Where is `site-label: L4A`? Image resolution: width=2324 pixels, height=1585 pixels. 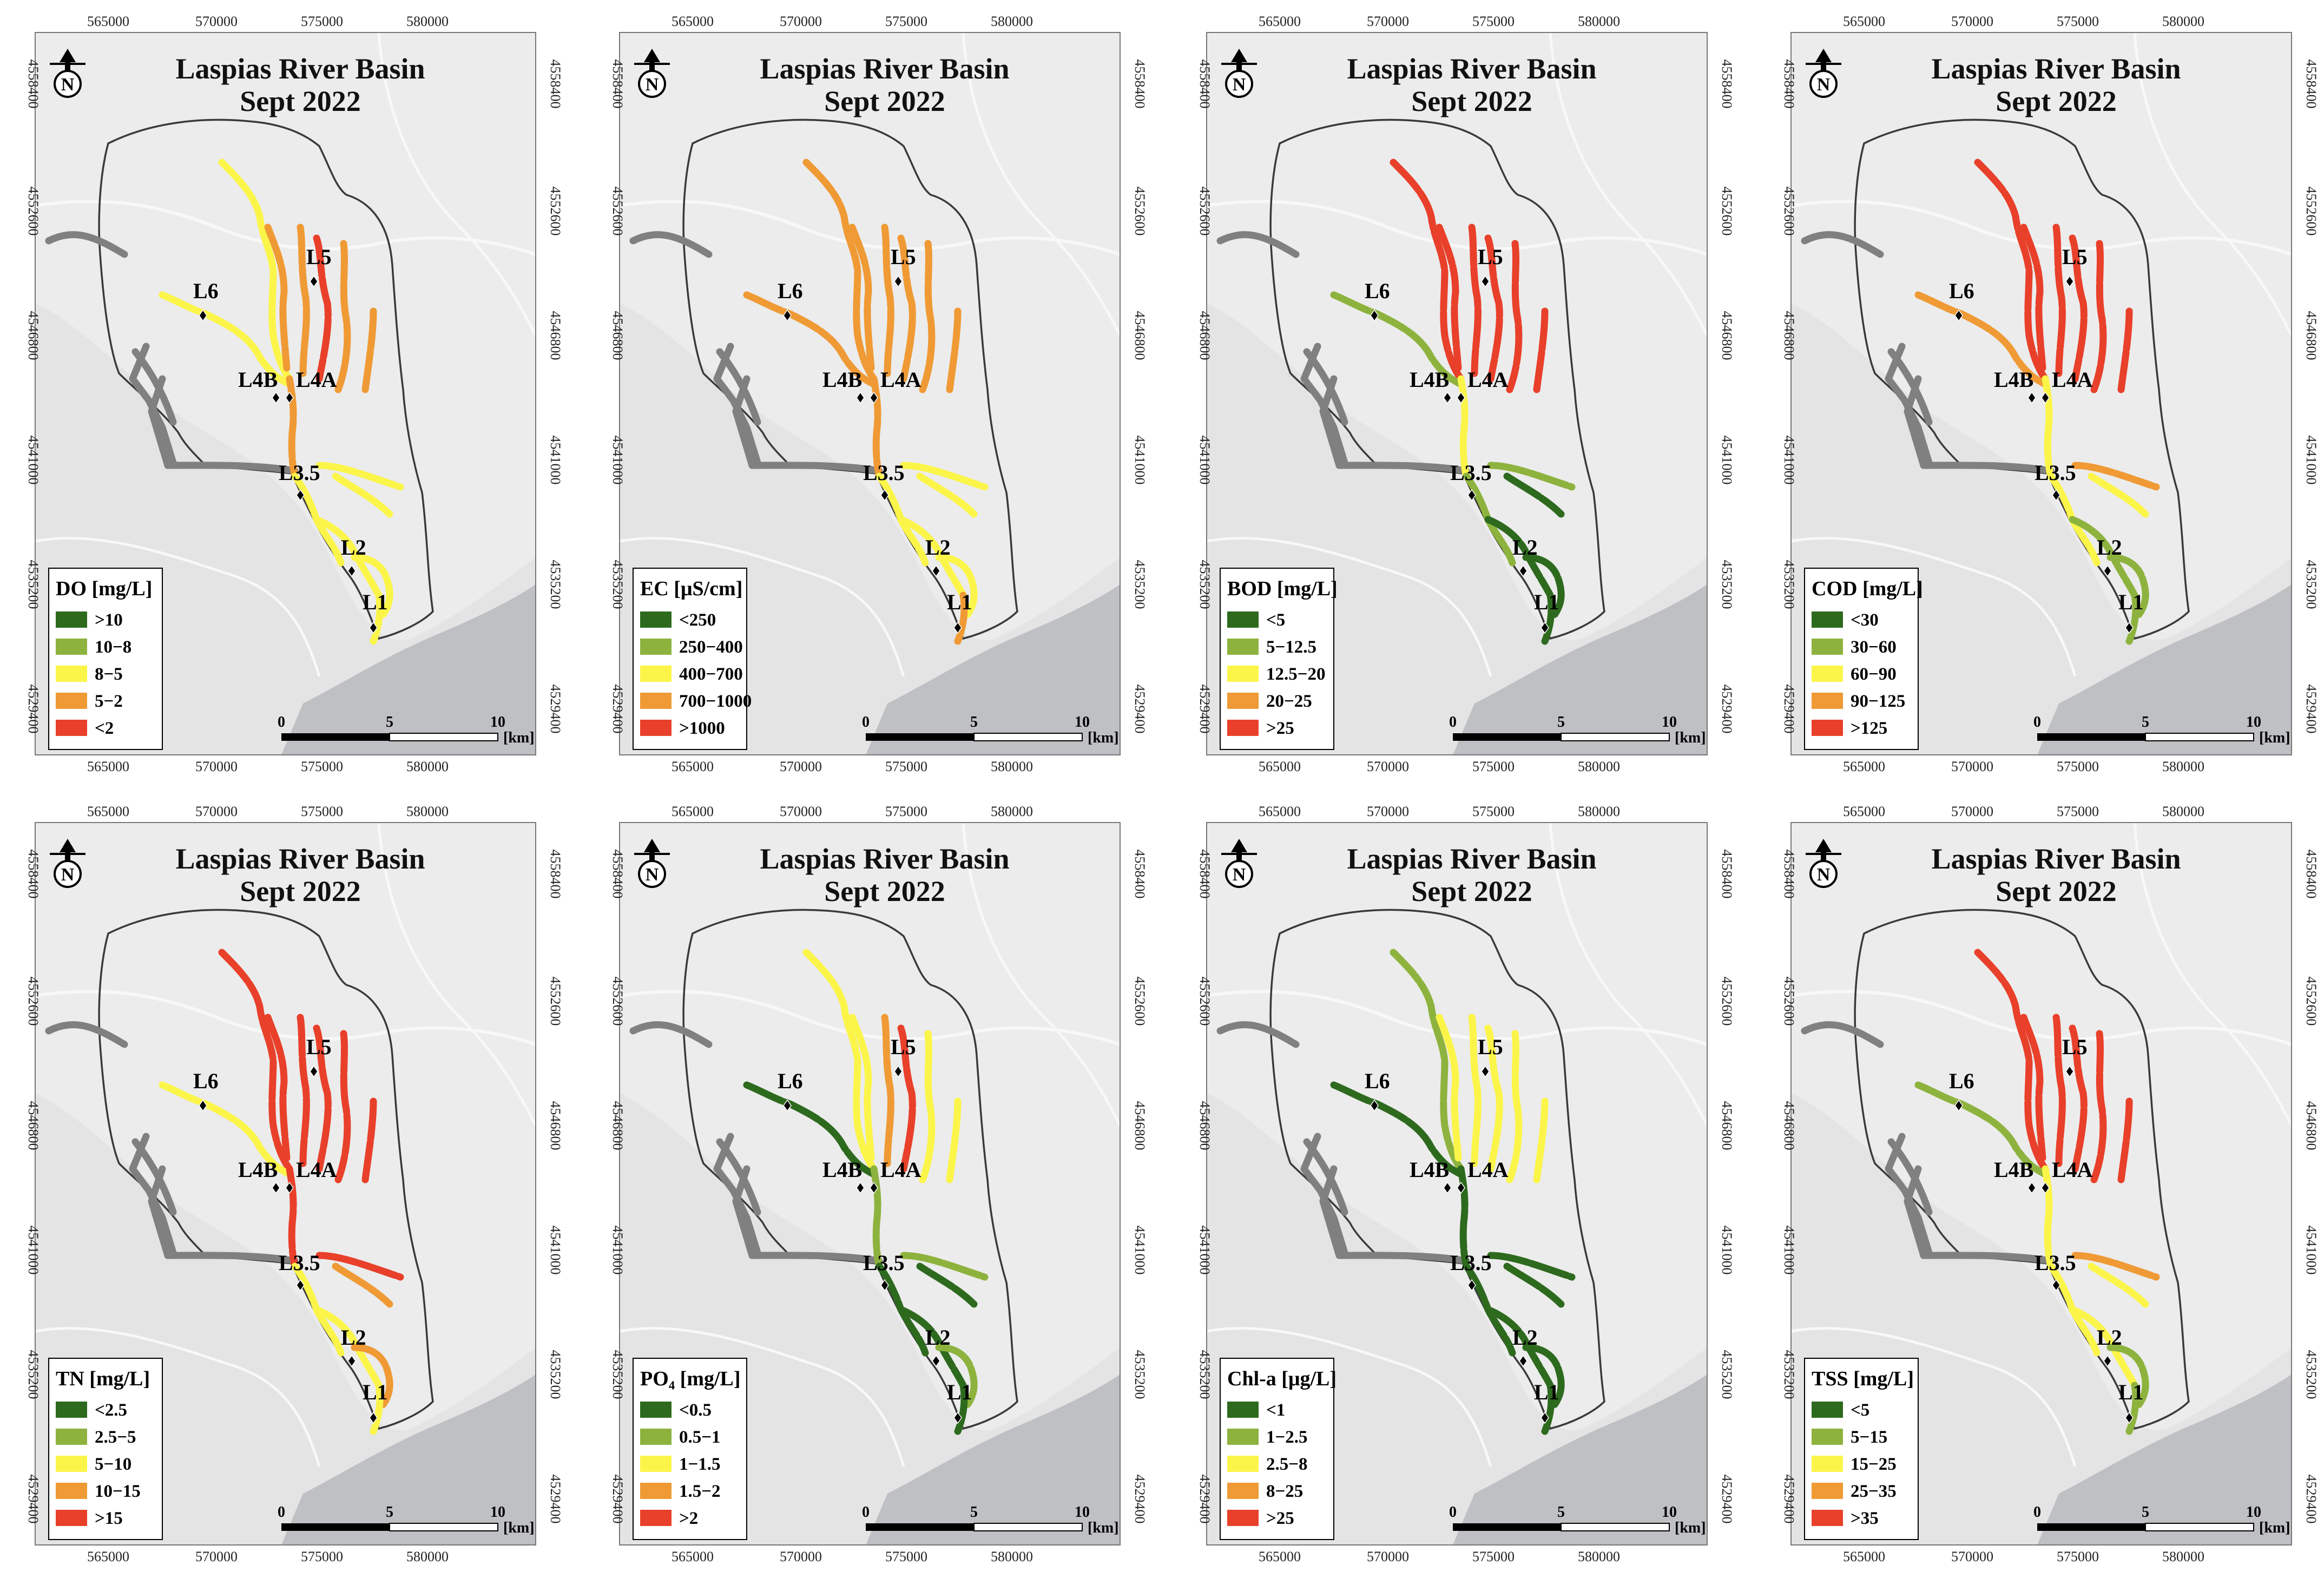 site-label: L4A is located at coordinates (1488, 380).